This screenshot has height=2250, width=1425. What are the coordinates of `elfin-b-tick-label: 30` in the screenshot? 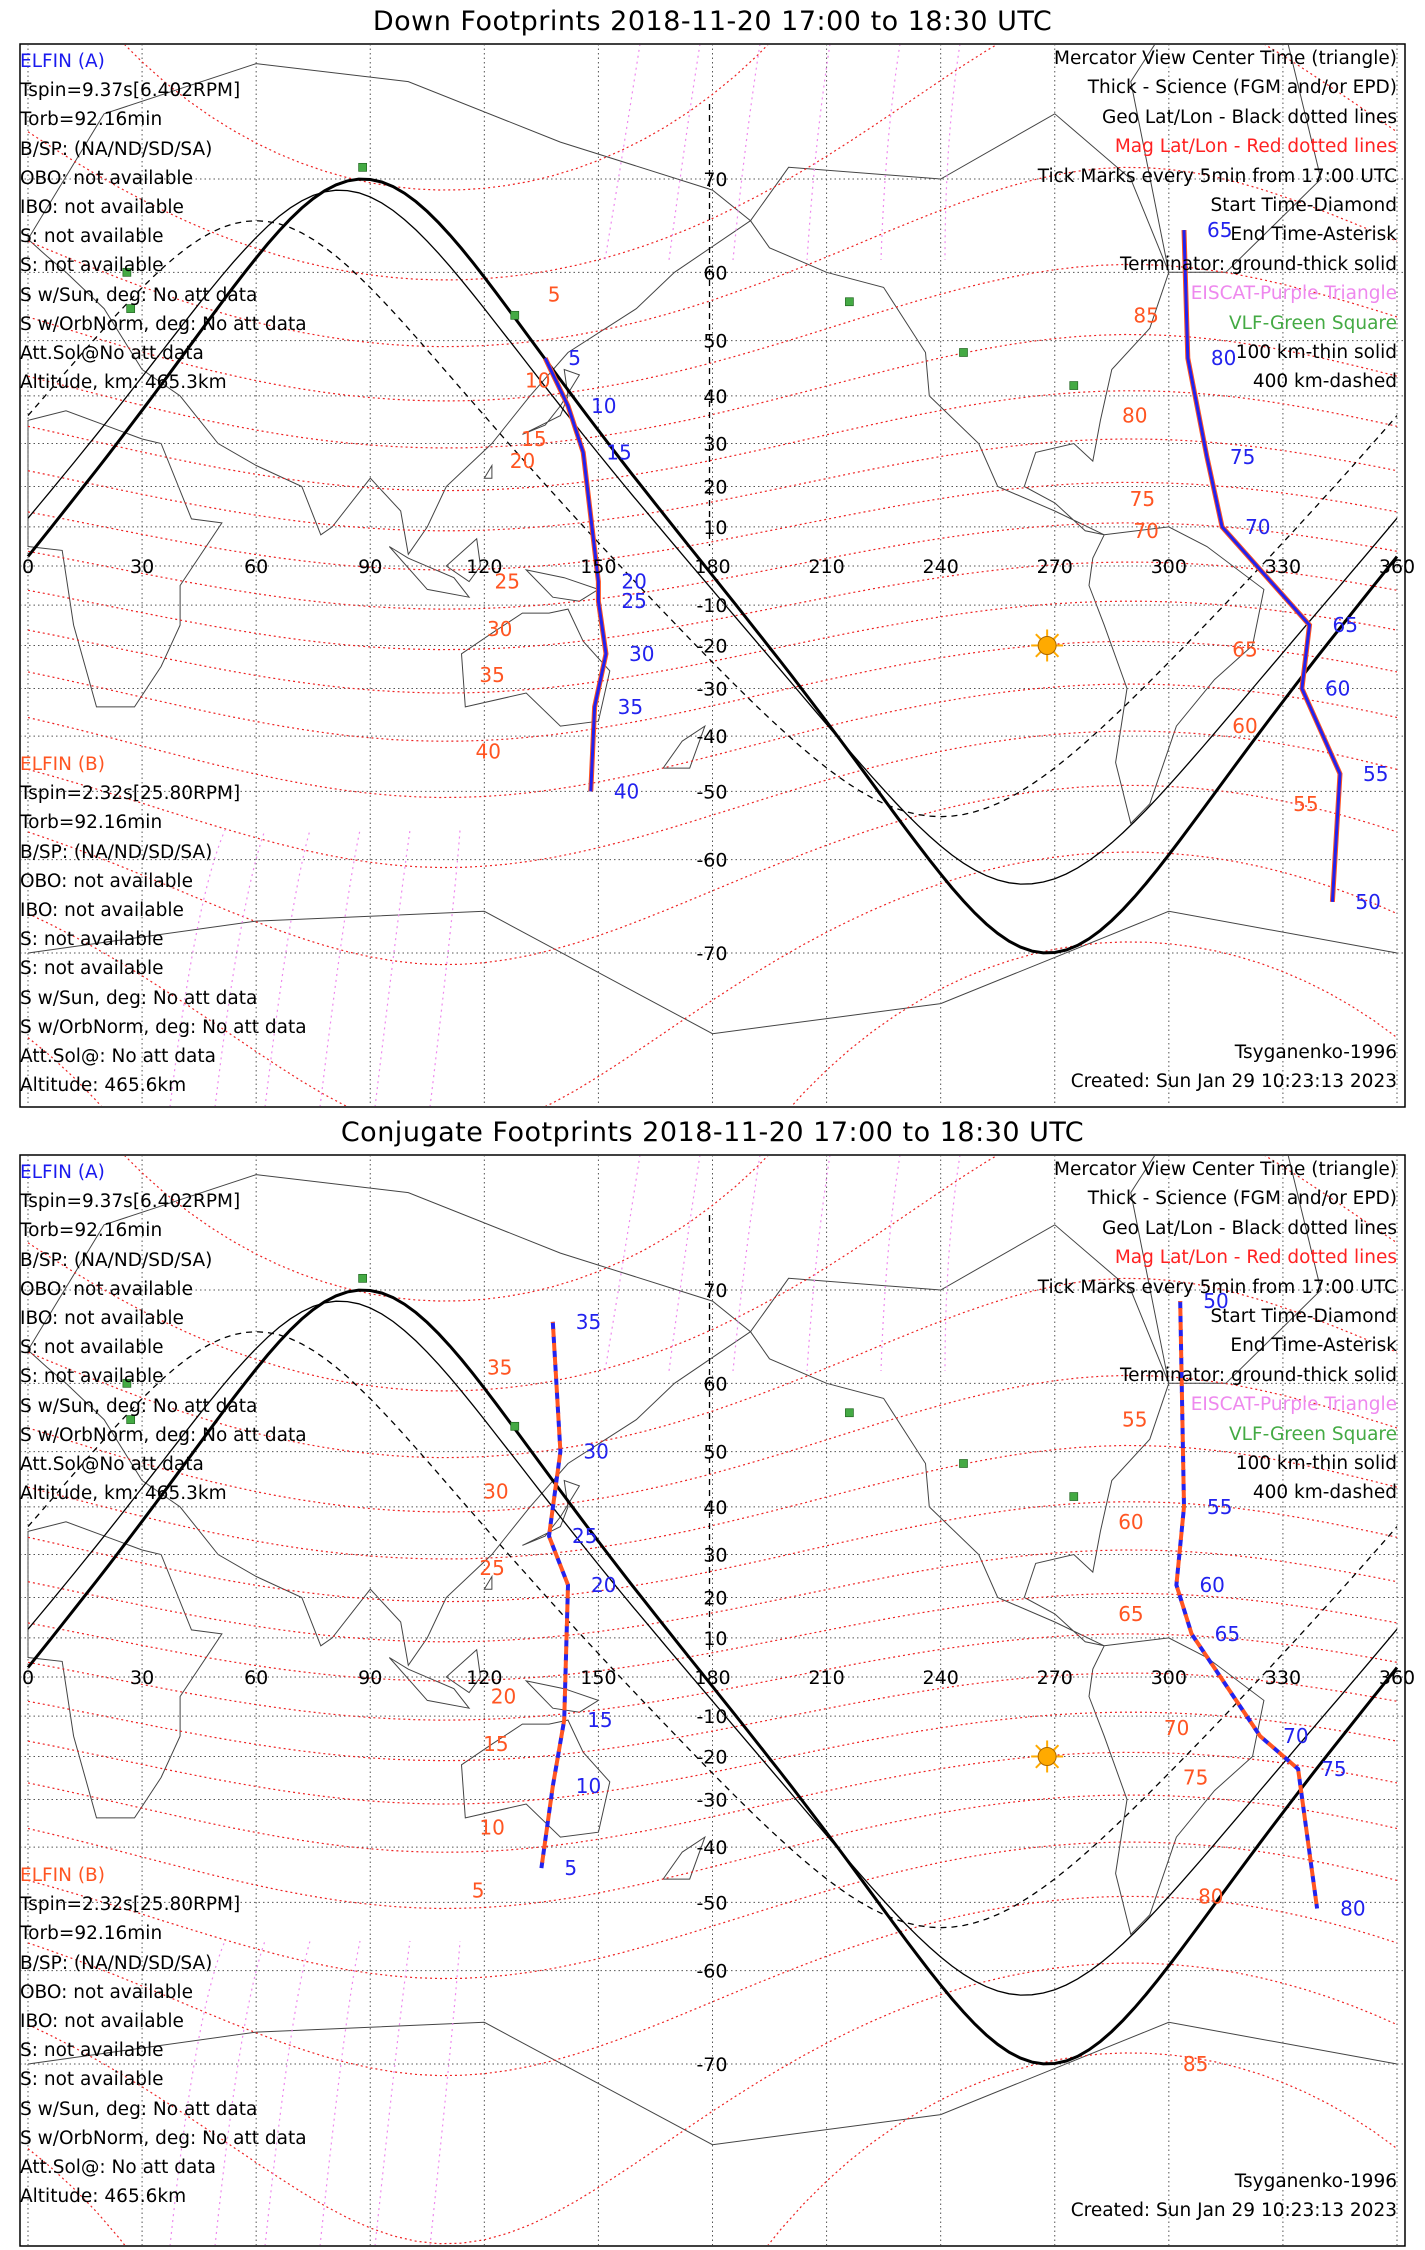 It's located at (495, 1491).